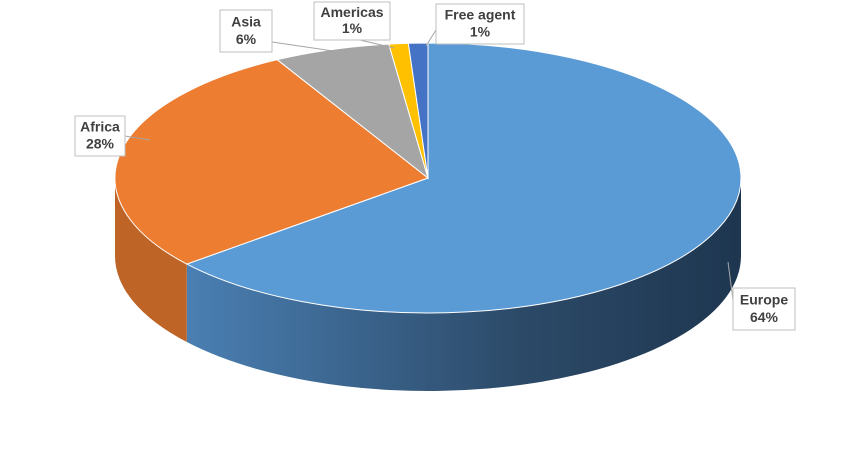 The width and height of the screenshot is (856, 456). What do you see at coordinates (480, 15) in the screenshot?
I see `category-label: Free agent` at bounding box center [480, 15].